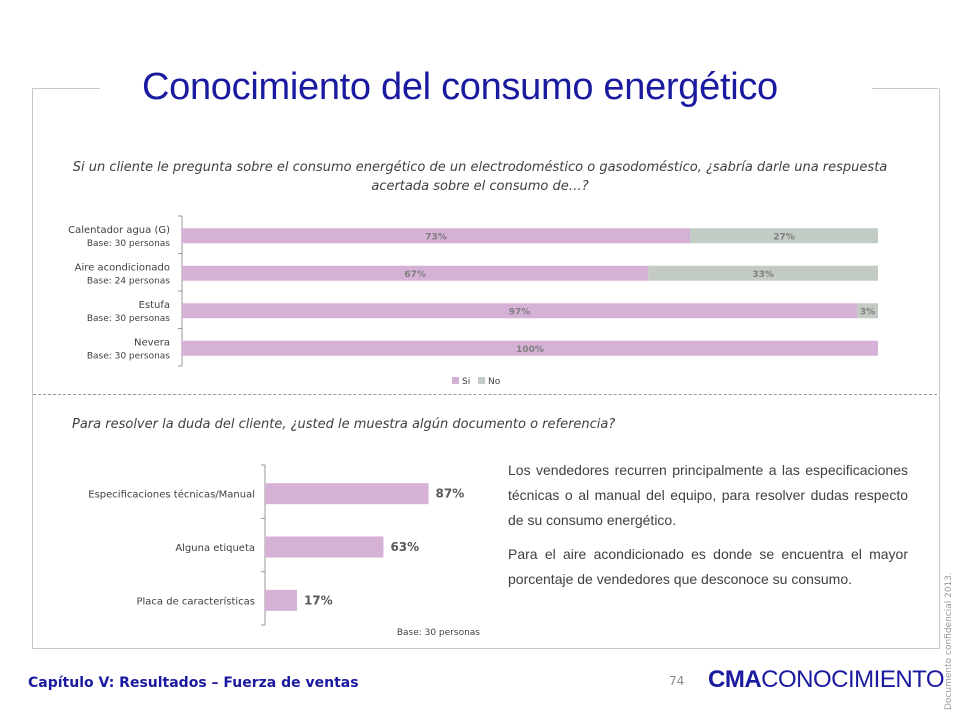  What do you see at coordinates (119, 230) in the screenshot?
I see `chart1-category-label: Calentador agua (G)` at bounding box center [119, 230].